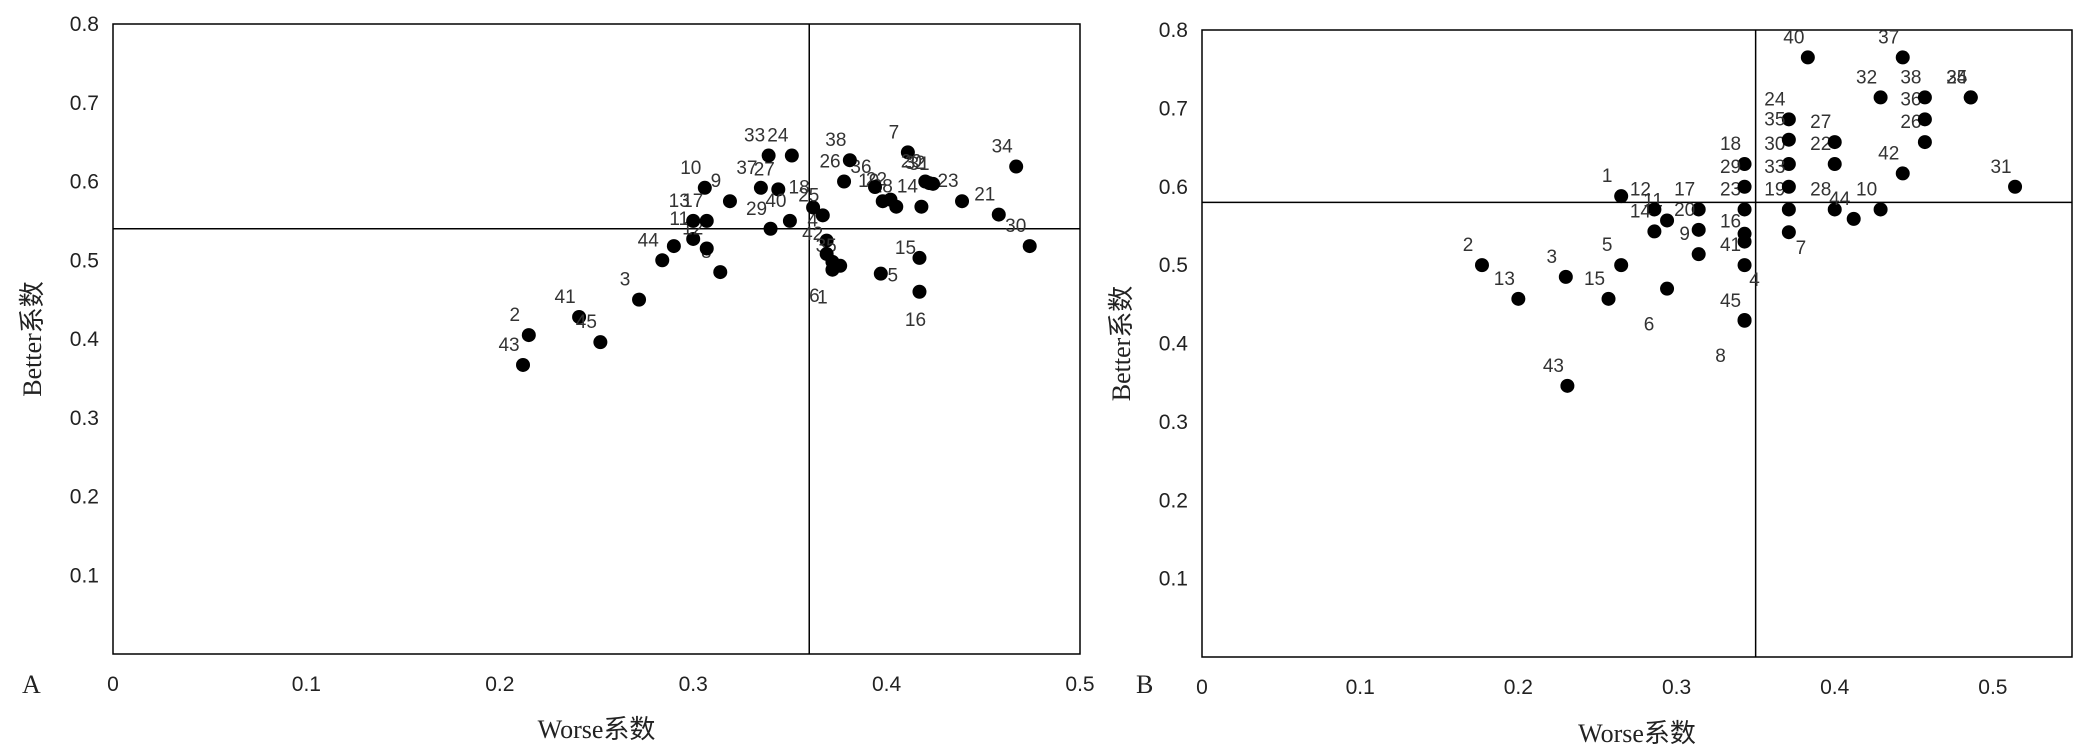  I want to click on y-tick-label: 0.2, so click(1173, 500).